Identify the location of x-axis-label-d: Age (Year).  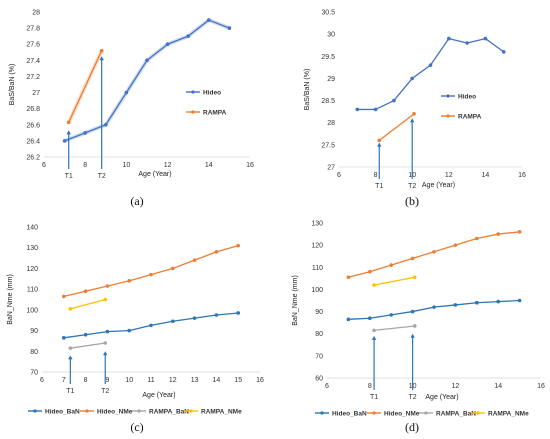
(441, 397).